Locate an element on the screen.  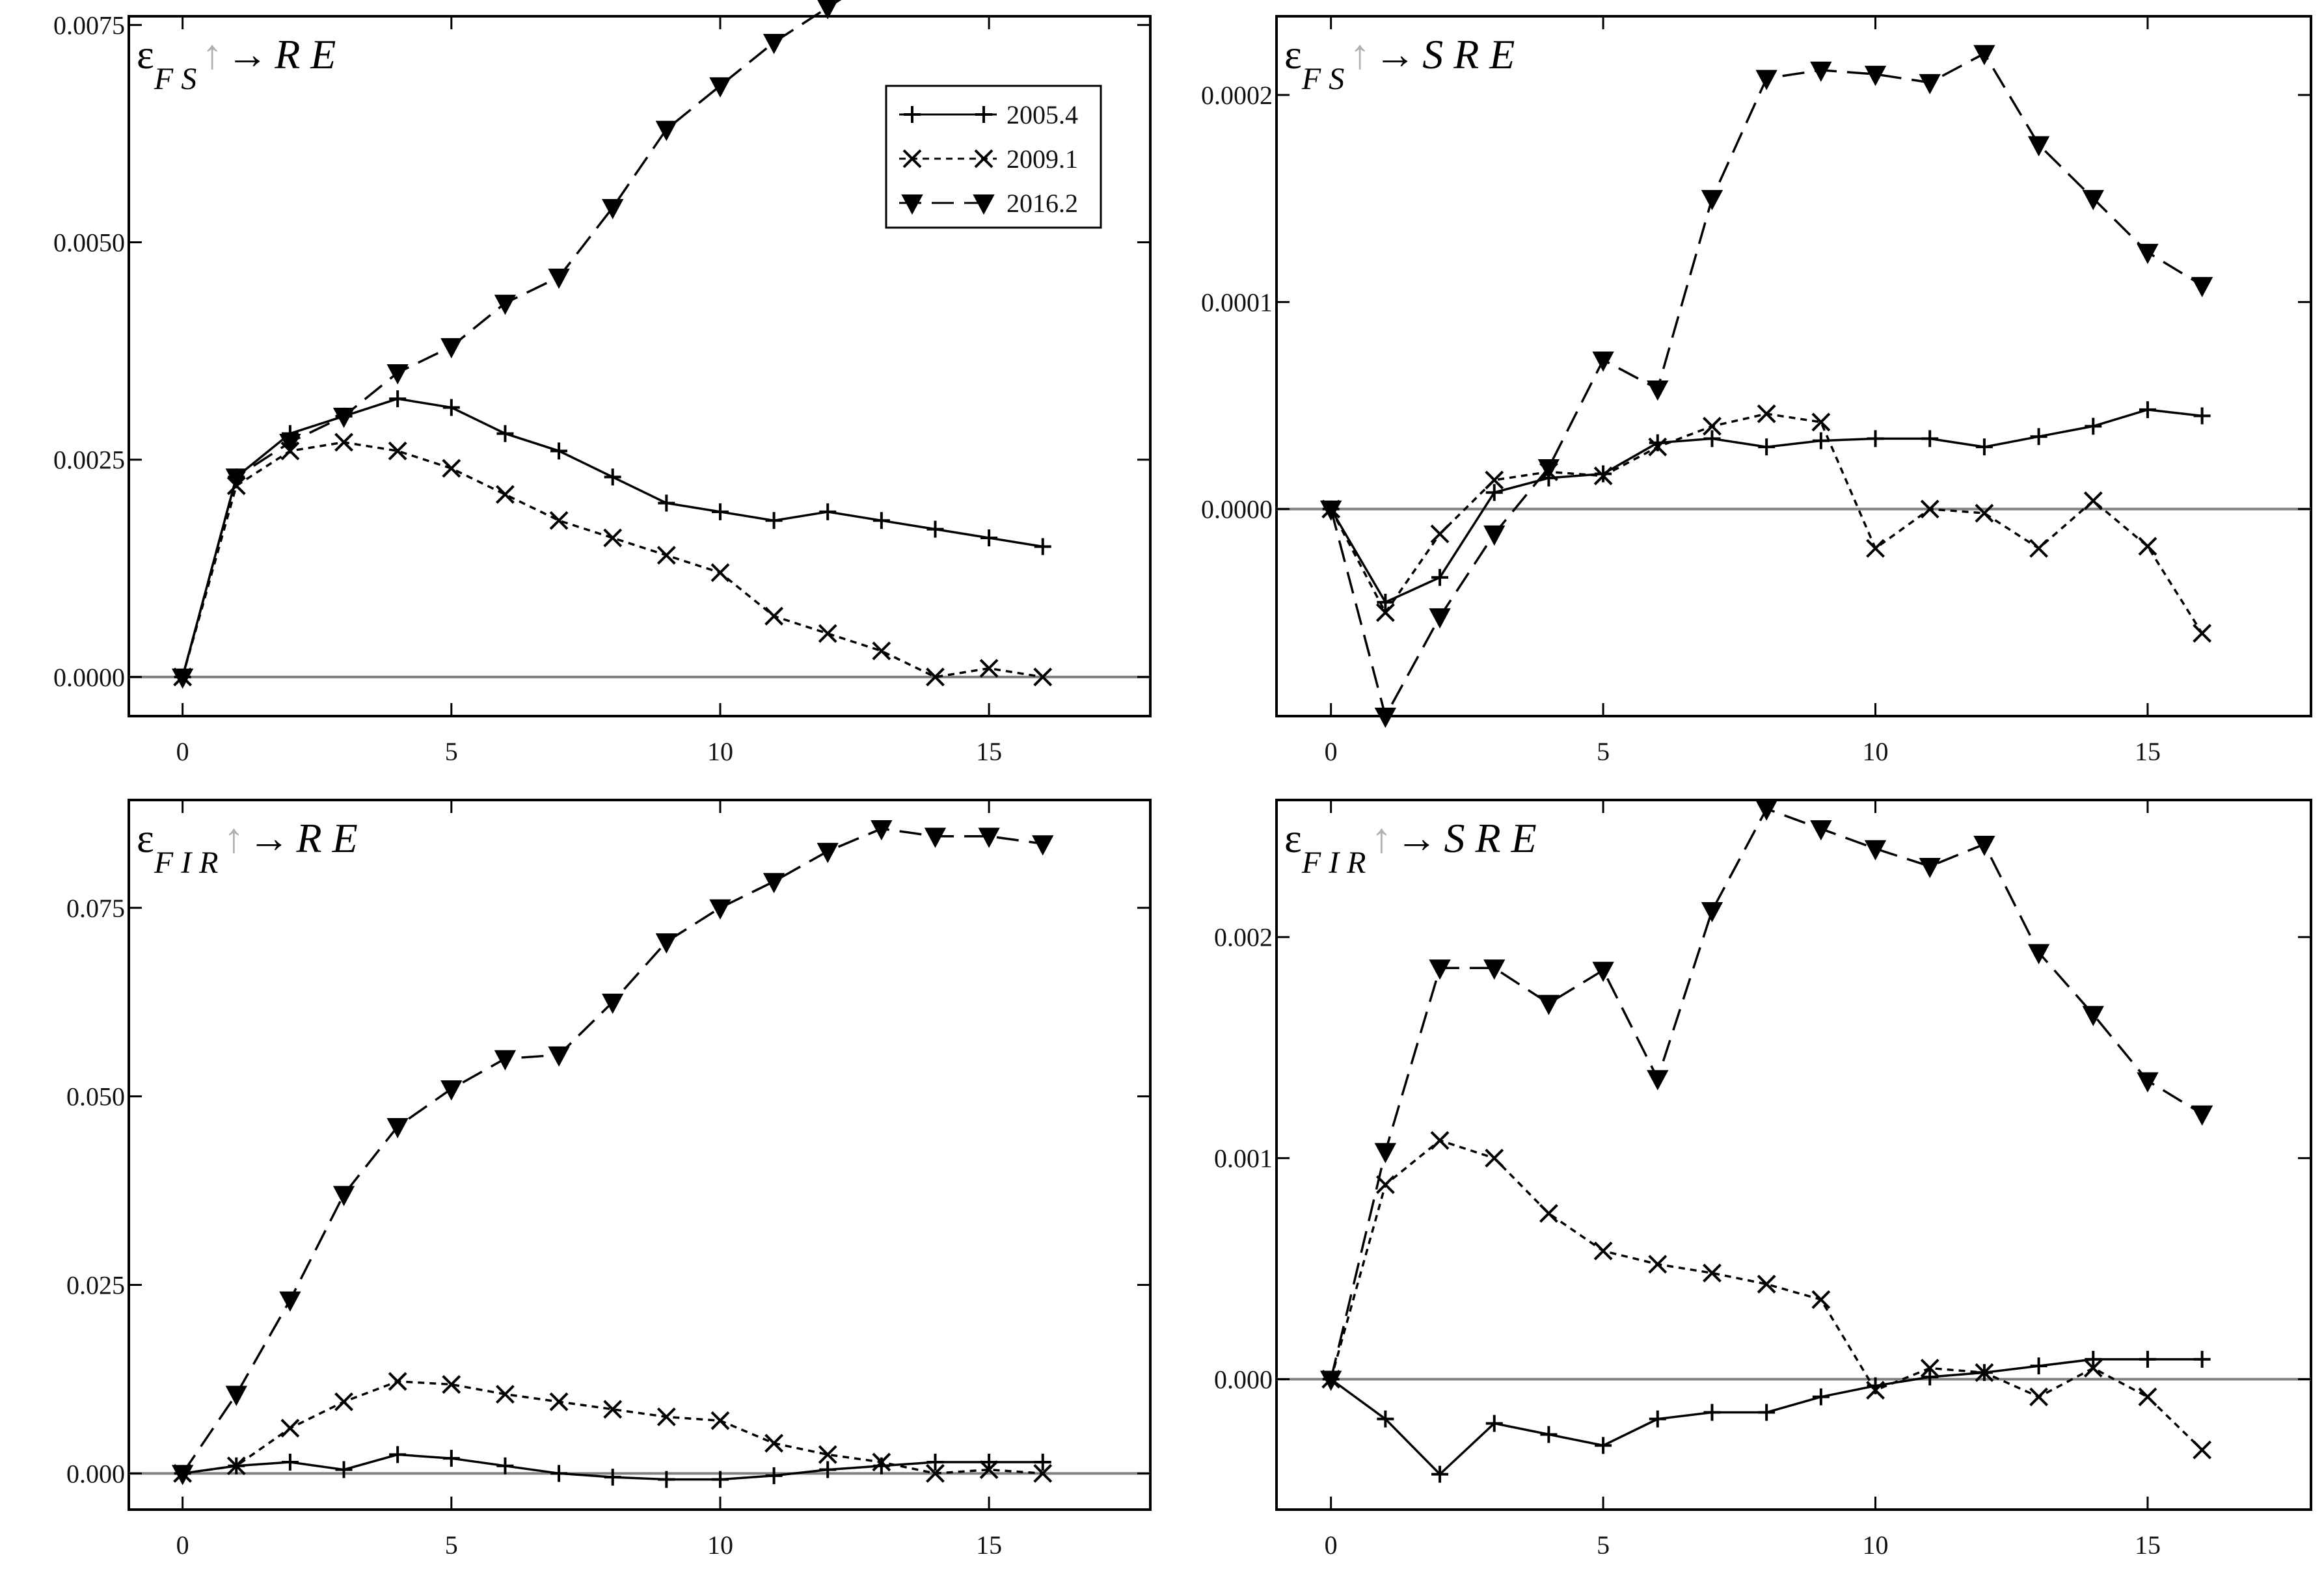
panel-title: εF I R↑→ S R E is located at coordinates (1411, 847).